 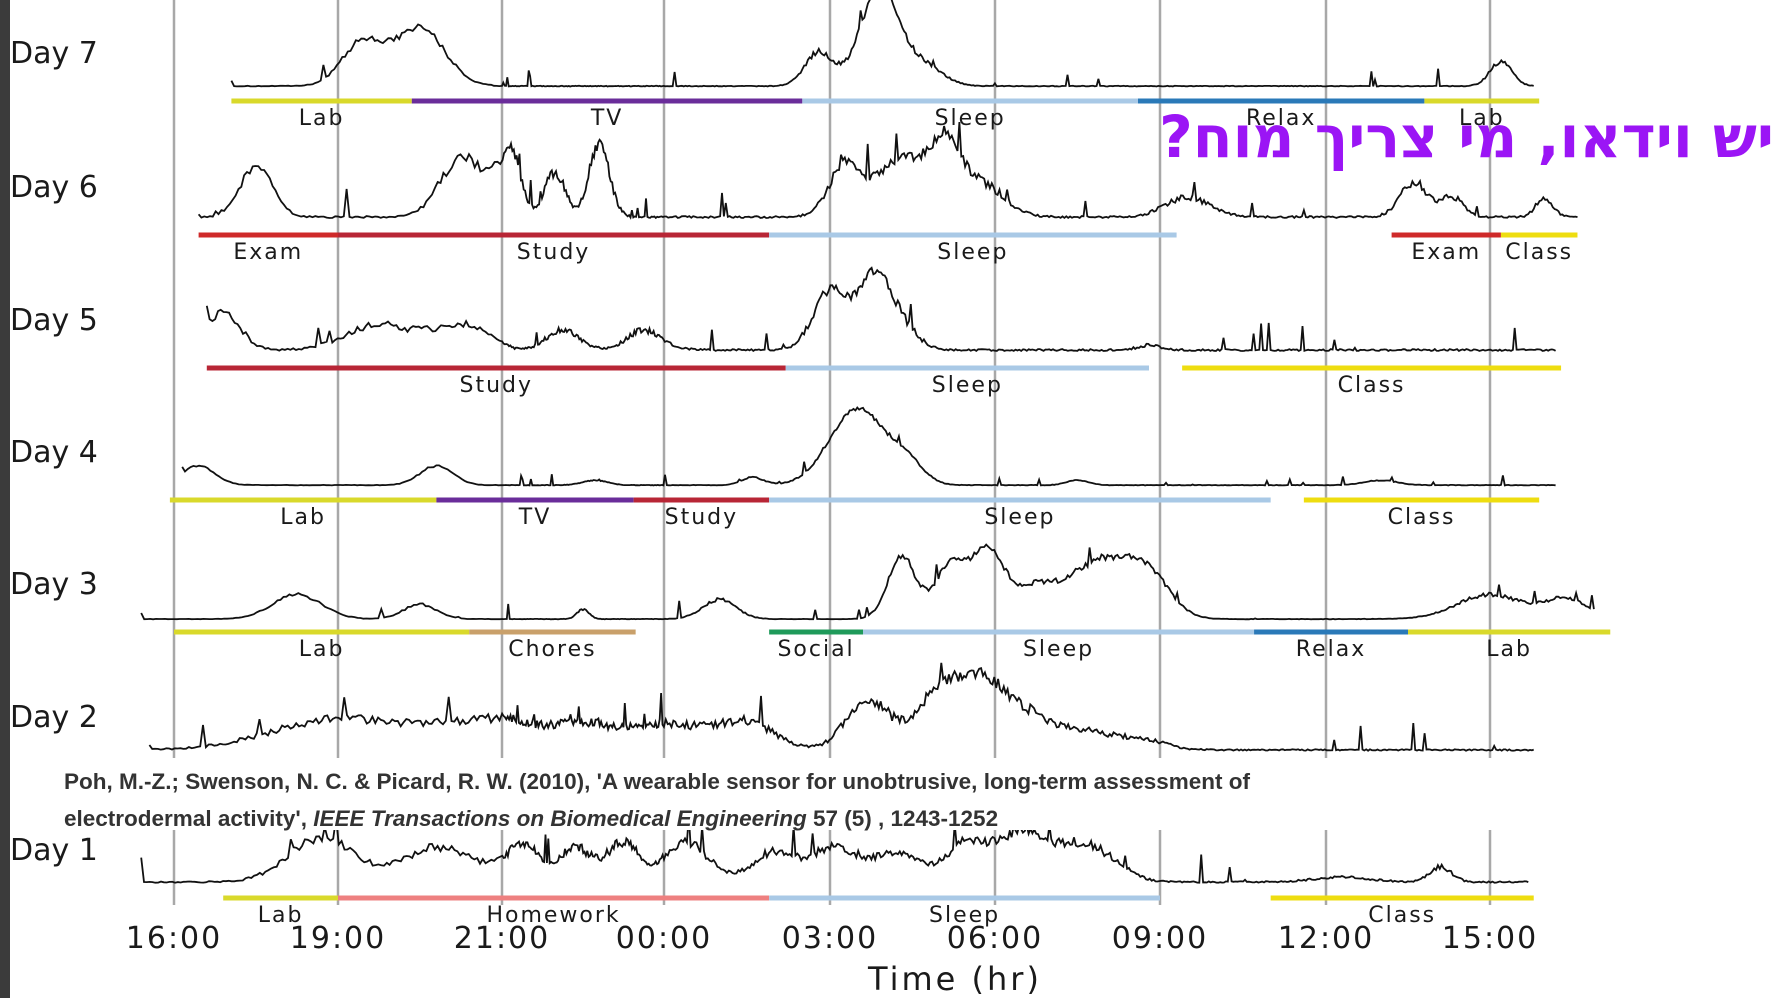 I want to click on day-row: Day 4 Lab TV Study Sleep Class, so click(x=783, y=468).